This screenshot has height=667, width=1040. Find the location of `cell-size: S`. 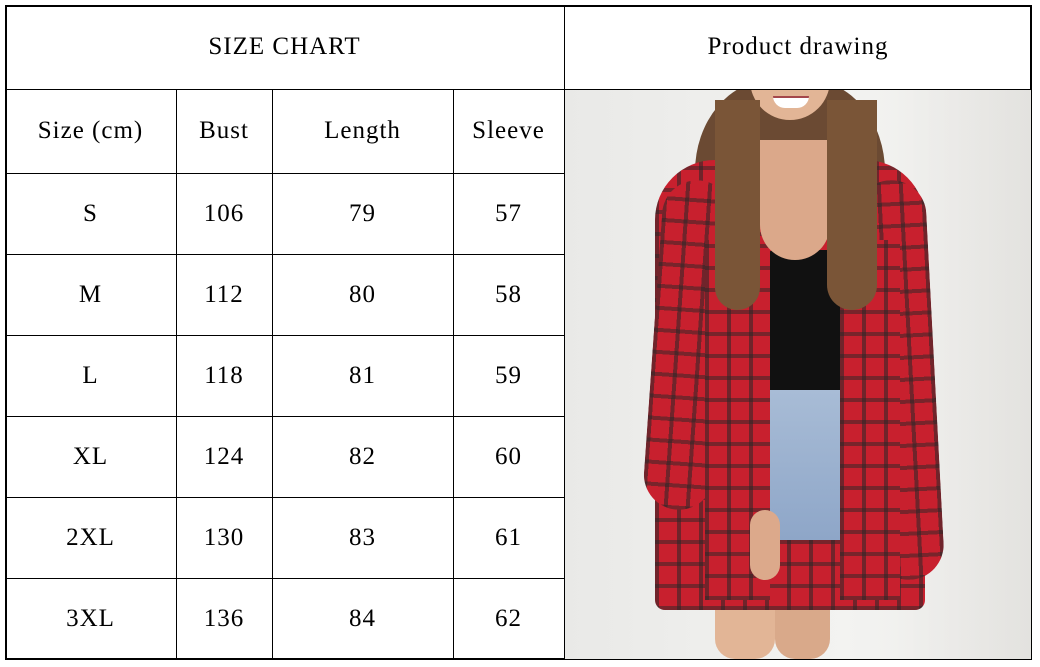

cell-size: S is located at coordinates (90, 213).